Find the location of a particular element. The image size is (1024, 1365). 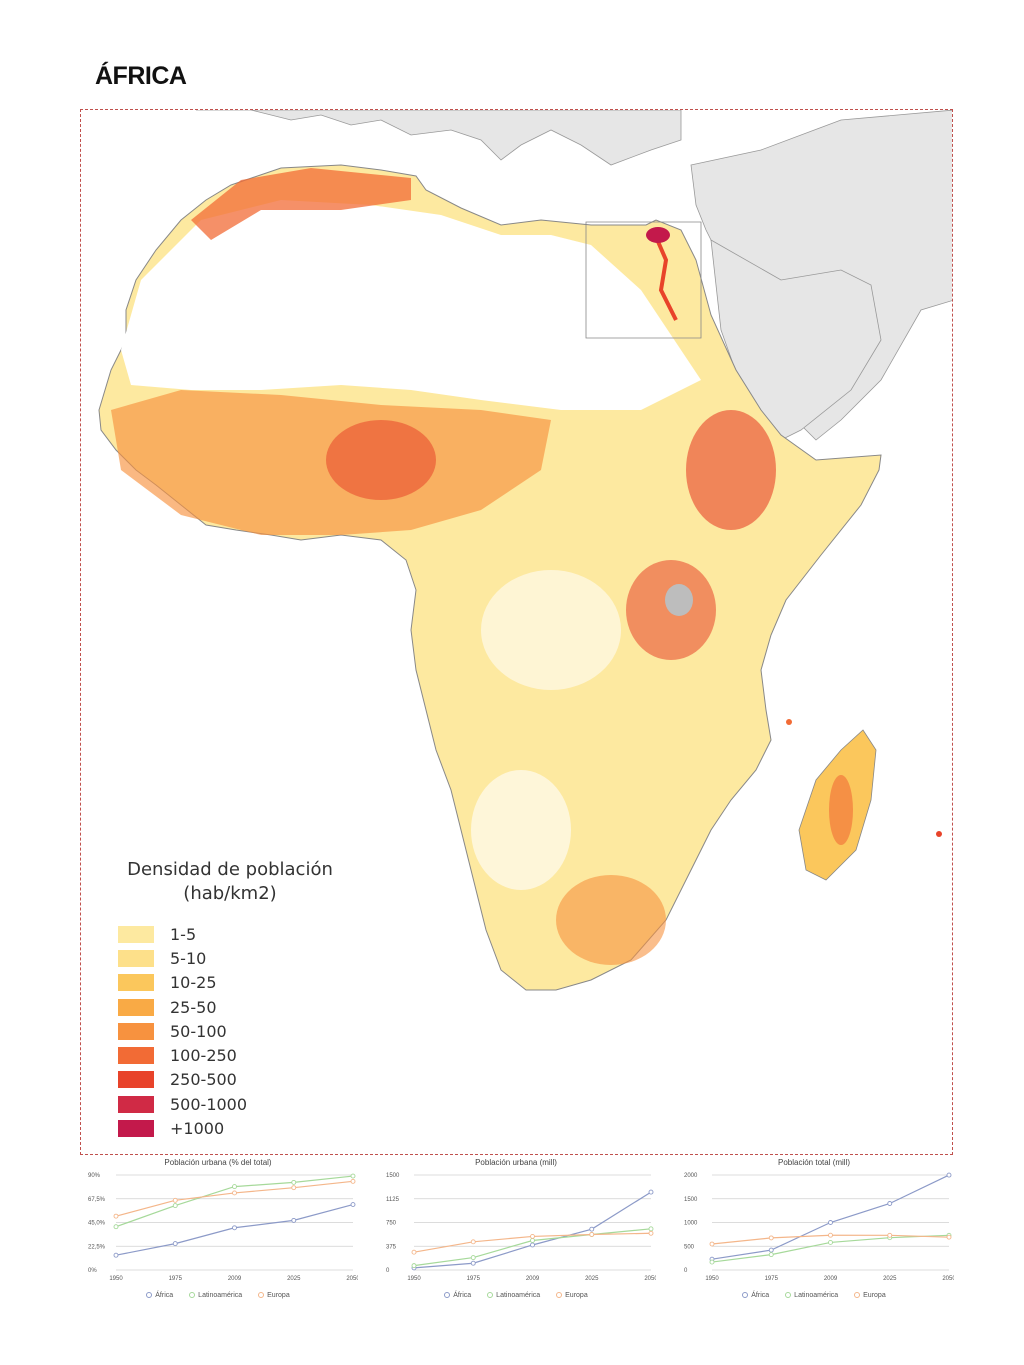

chart-legend-label: África is located at coordinates (760, 1295).